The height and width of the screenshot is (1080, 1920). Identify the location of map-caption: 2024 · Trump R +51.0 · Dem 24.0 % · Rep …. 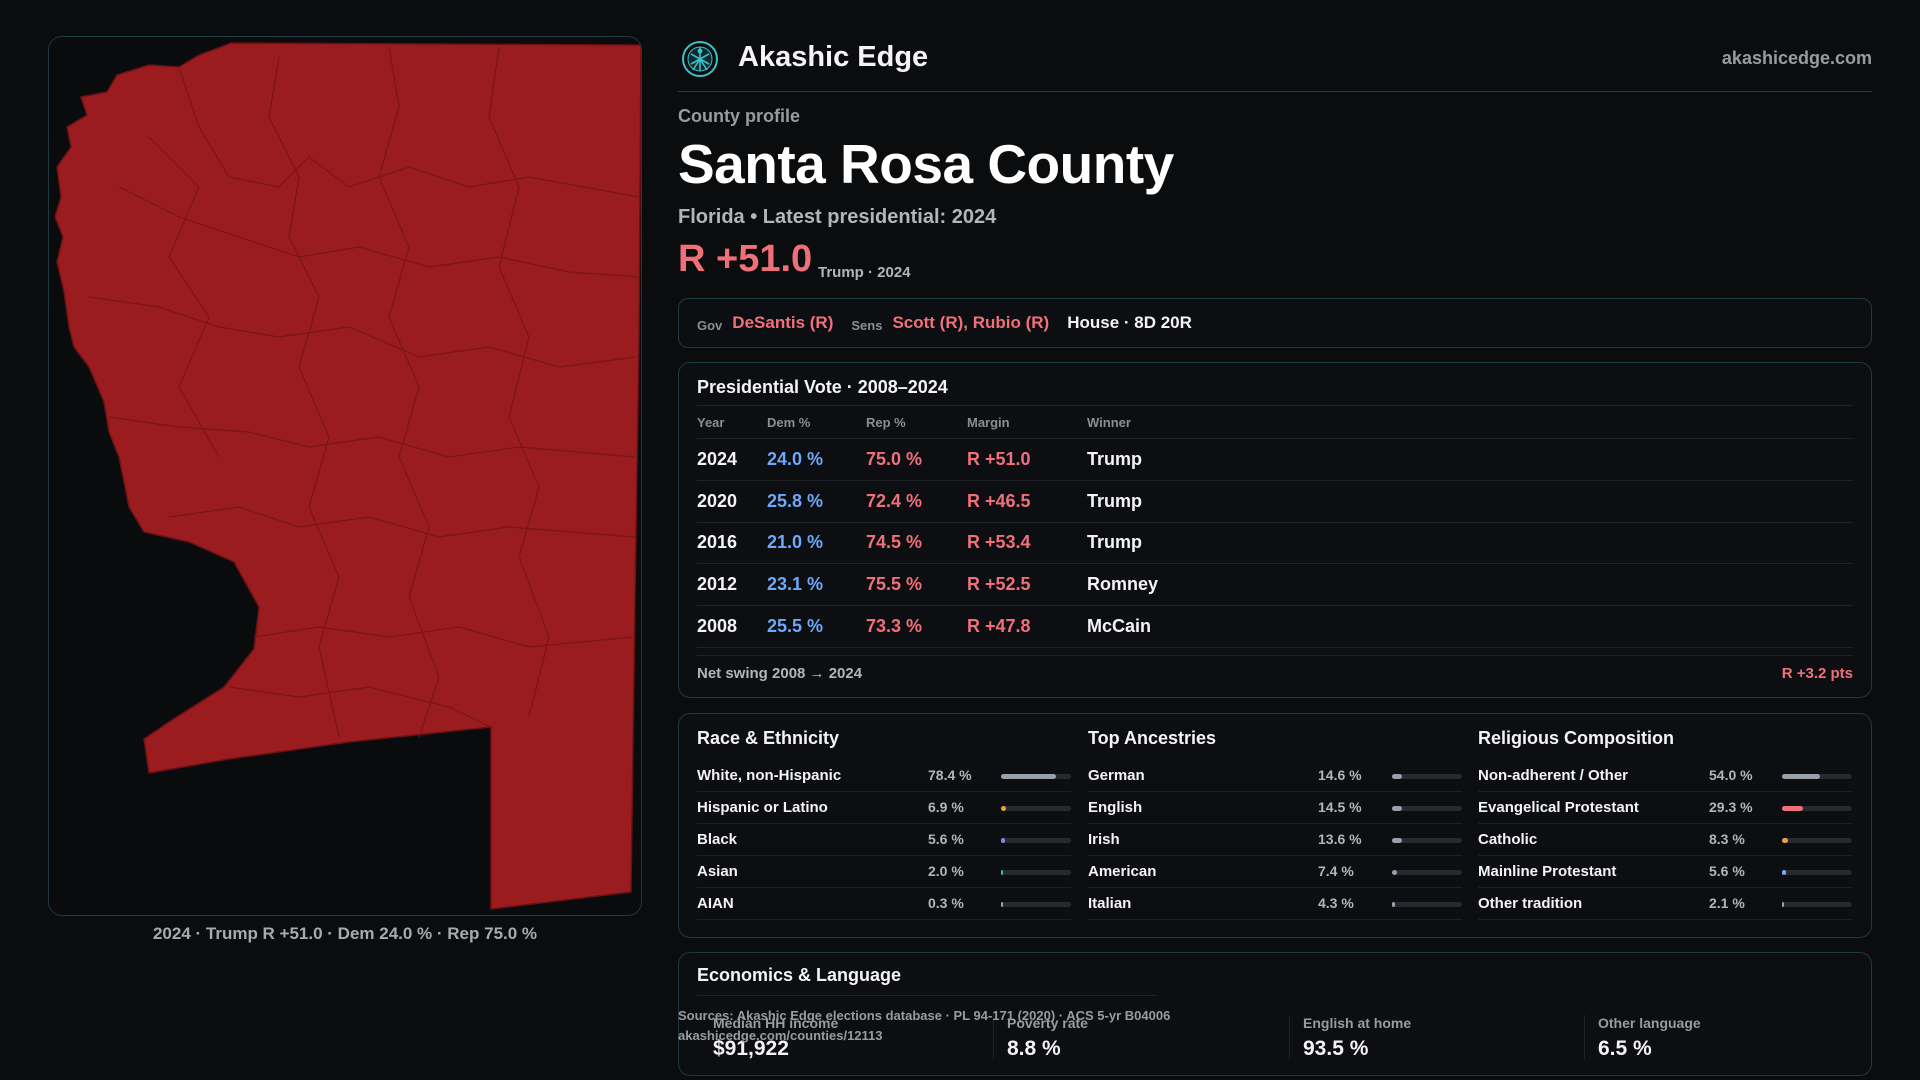
(345, 933).